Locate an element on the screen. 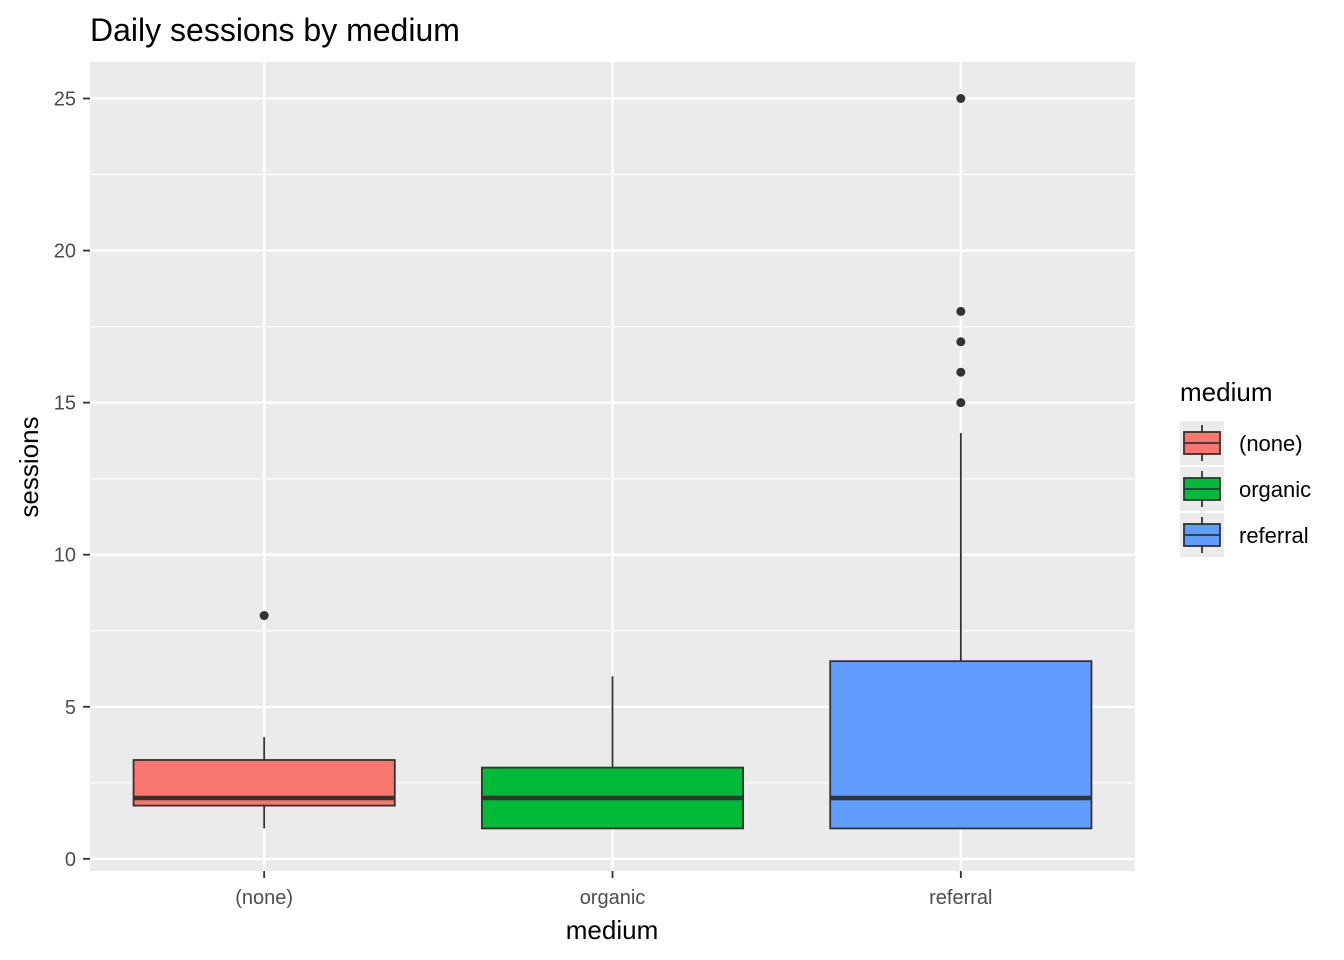  legend-item-2: referral is located at coordinates (1244, 535).